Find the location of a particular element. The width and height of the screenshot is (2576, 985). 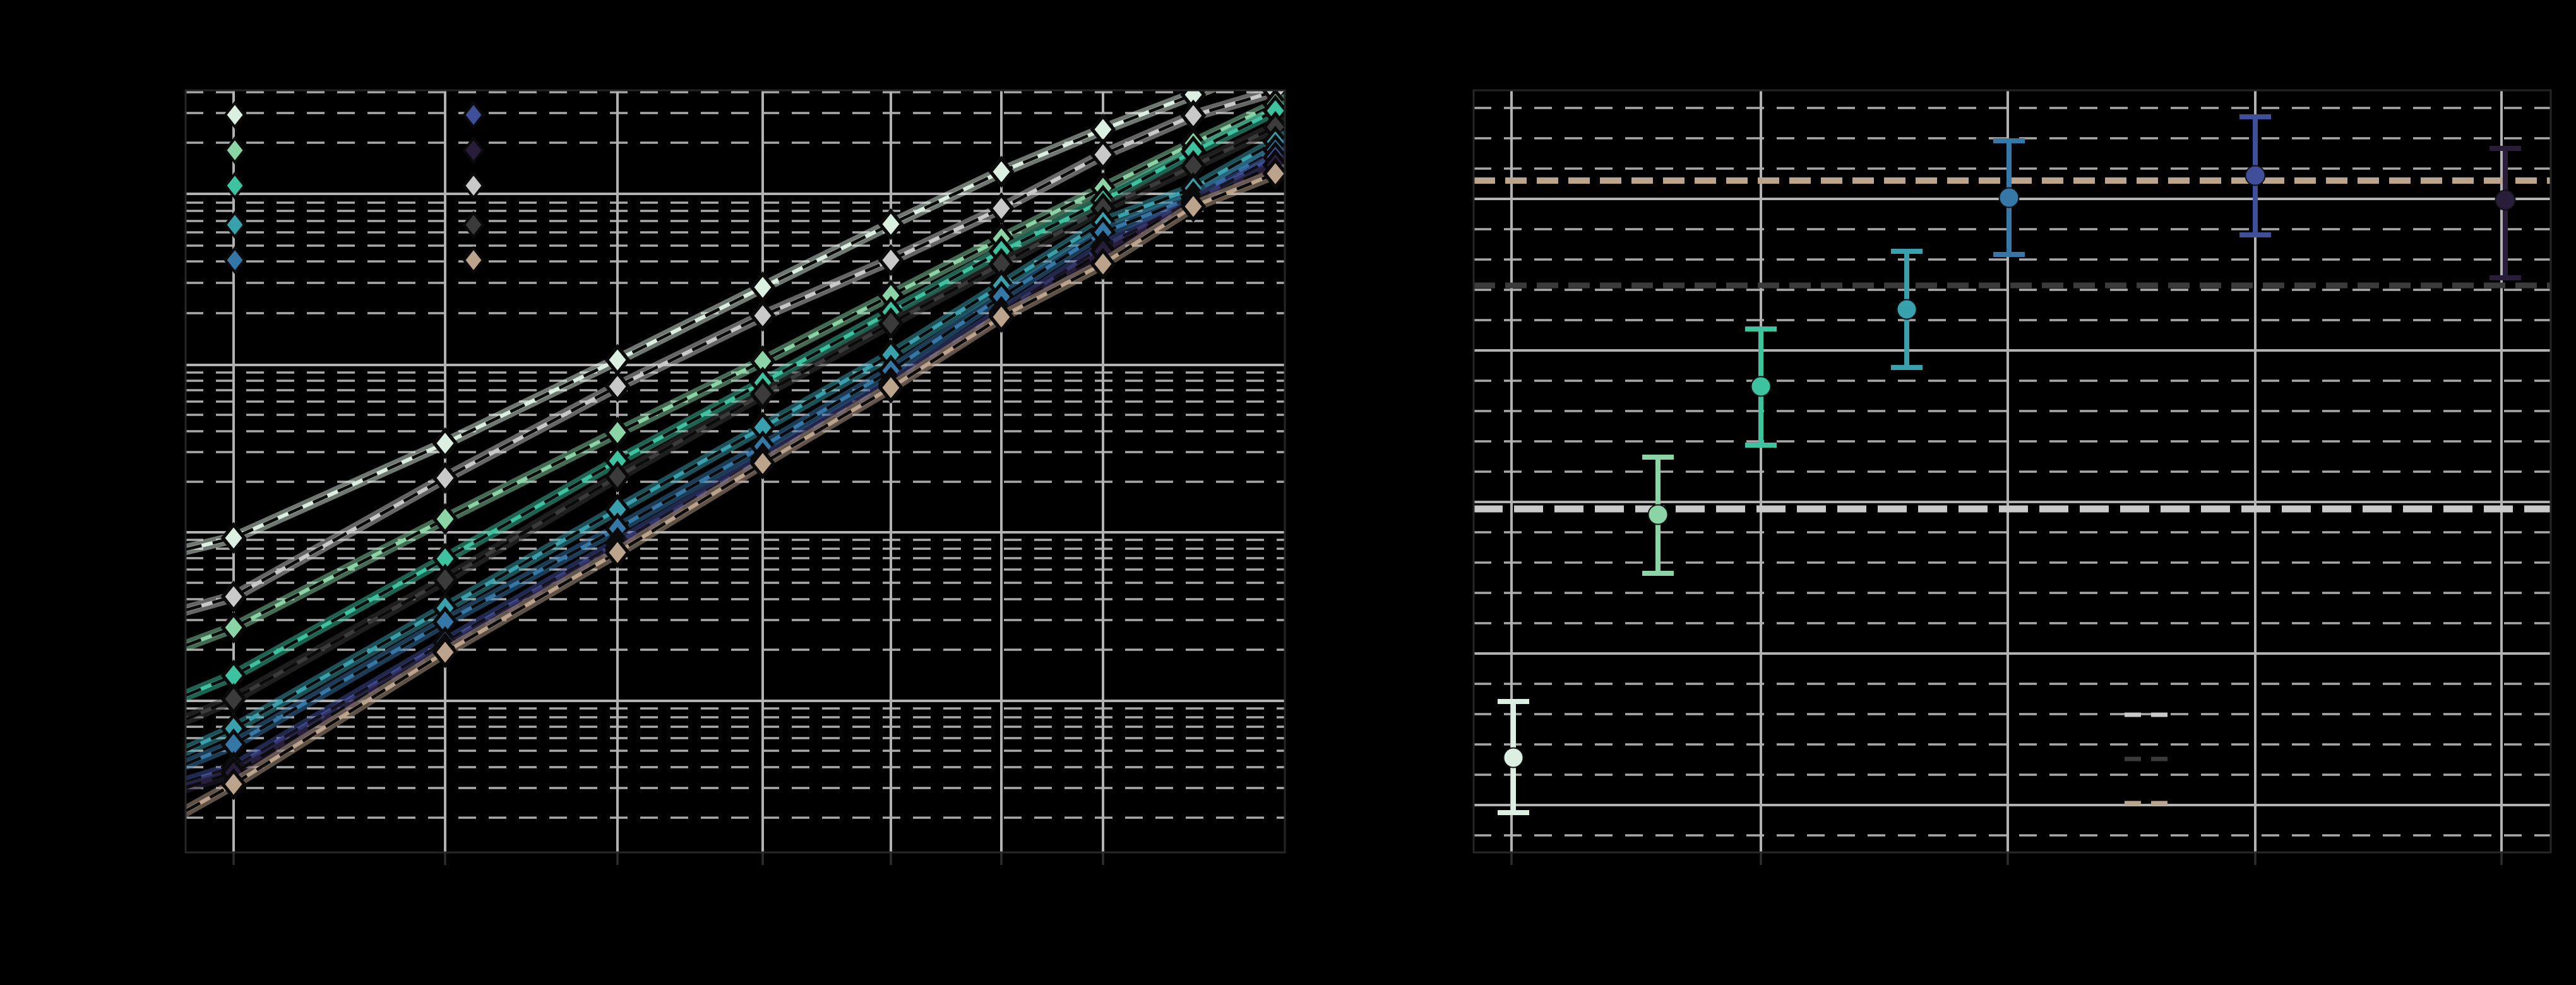

errorbar-point-teal is located at coordinates (1907, 309).